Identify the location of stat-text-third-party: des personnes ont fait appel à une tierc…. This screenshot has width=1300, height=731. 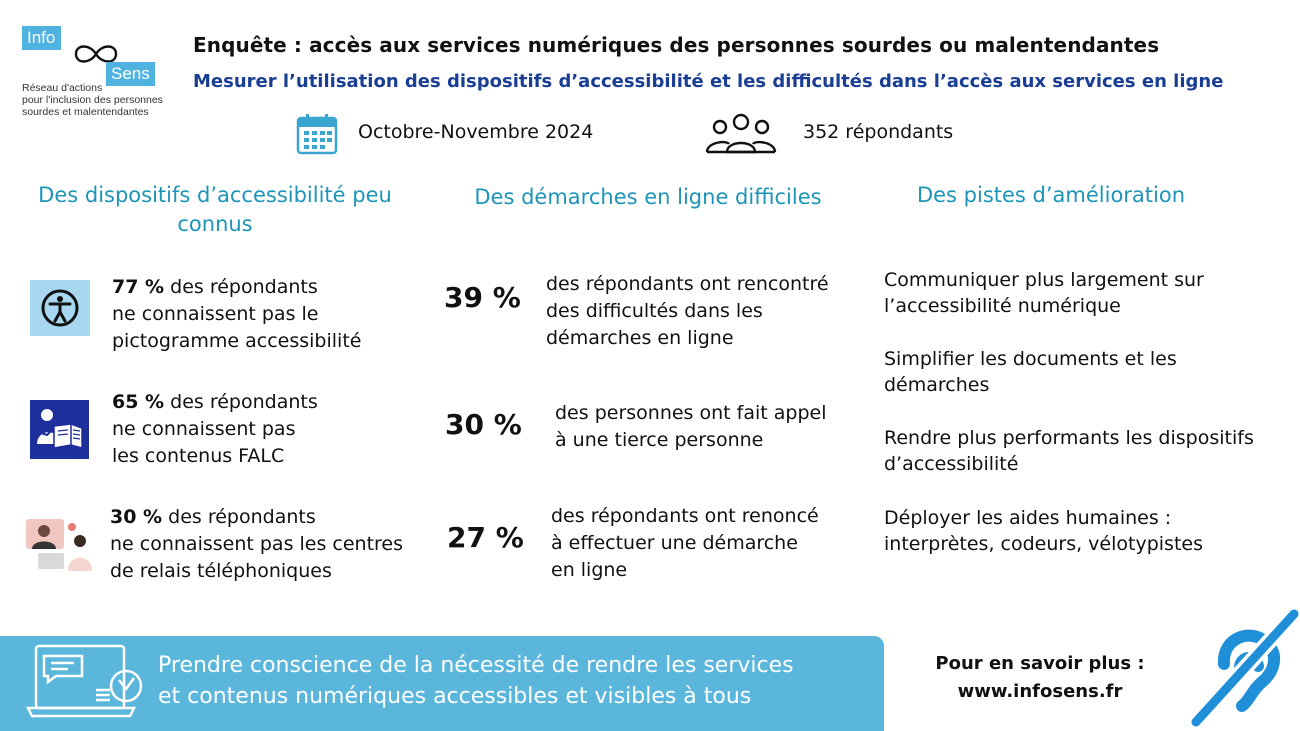
(691, 426).